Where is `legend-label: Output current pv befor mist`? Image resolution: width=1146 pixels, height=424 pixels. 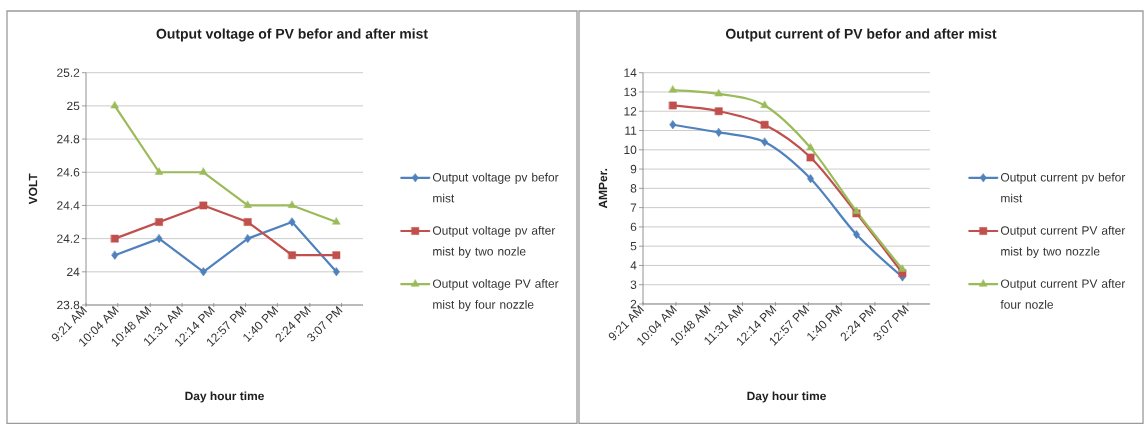
legend-label: Output current pv befor mist is located at coordinates (1063, 187).